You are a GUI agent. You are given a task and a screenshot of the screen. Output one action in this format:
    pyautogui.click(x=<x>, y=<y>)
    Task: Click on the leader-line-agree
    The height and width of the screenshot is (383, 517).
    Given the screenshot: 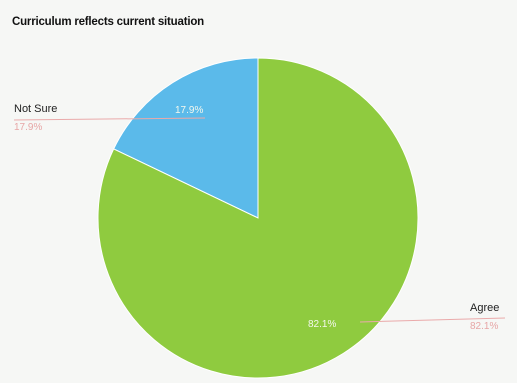 What is the action you would take?
    pyautogui.click(x=432, y=320)
    